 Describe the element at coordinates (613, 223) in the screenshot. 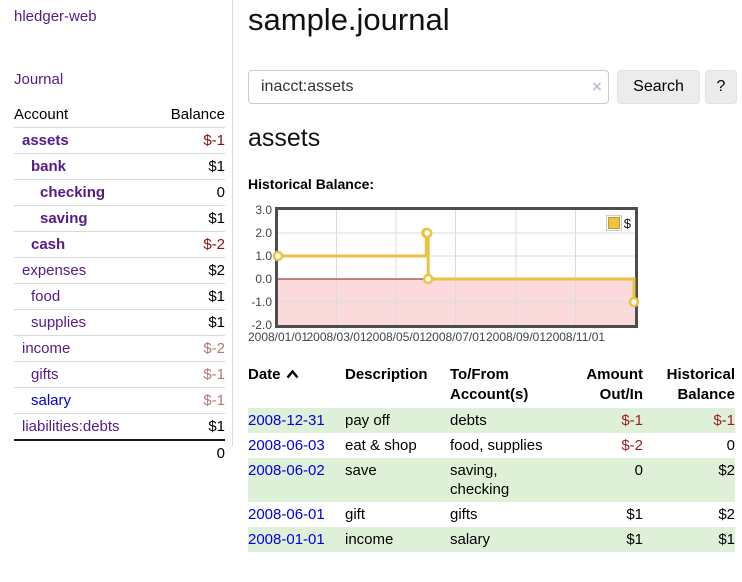

I see `legend-swatch` at that location.